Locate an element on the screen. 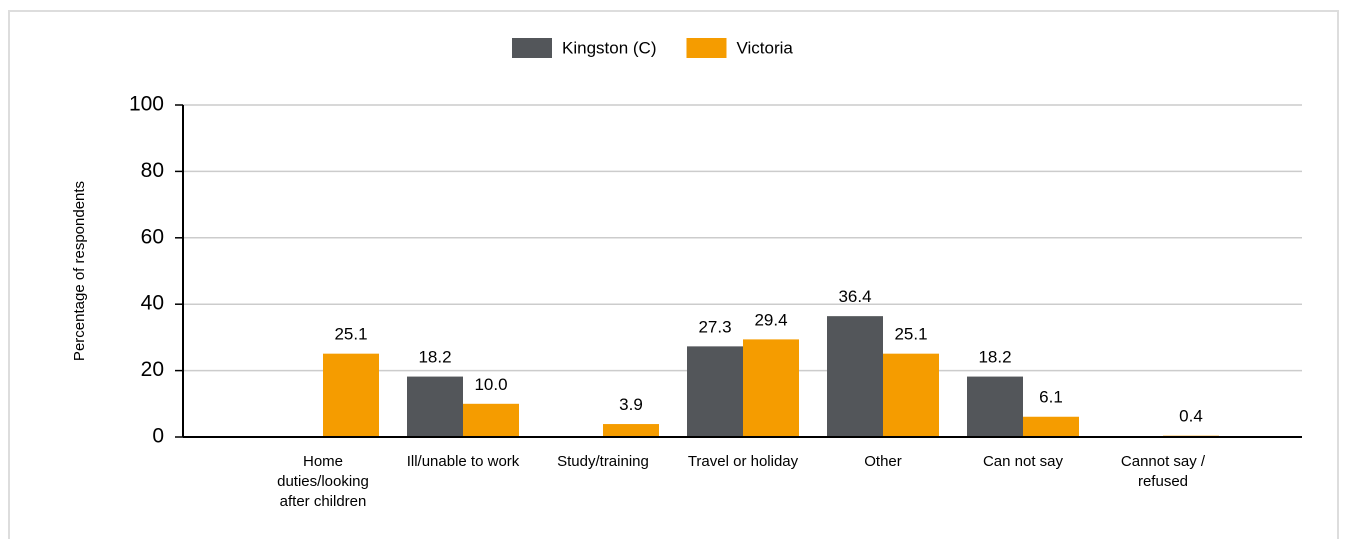 The height and width of the screenshot is (539, 1349). legend-label: Kingston (C) is located at coordinates (609, 47).